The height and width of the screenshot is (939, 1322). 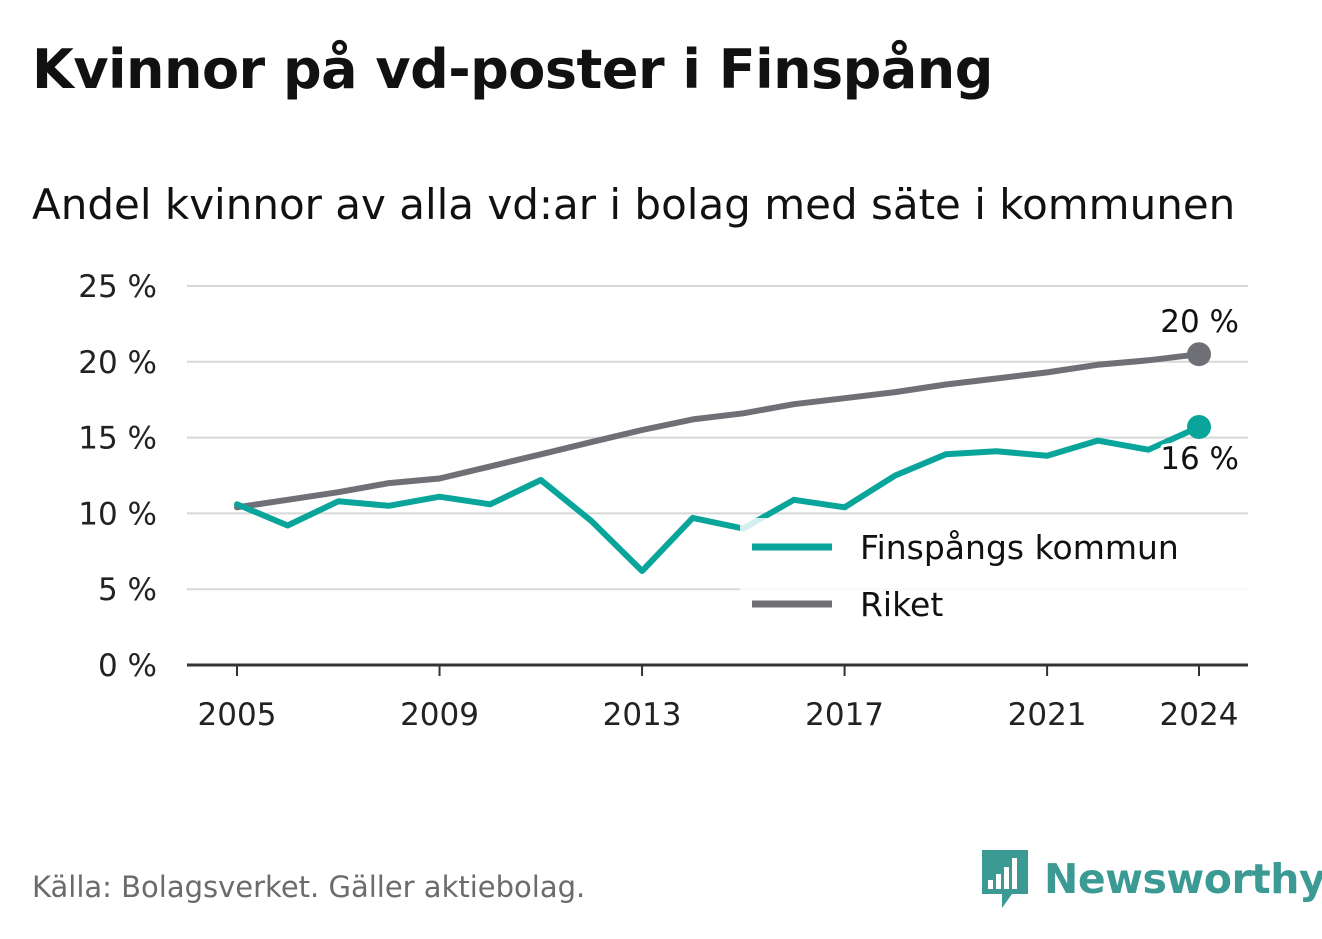 I want to click on legend-label: Riket, so click(x=901, y=604).